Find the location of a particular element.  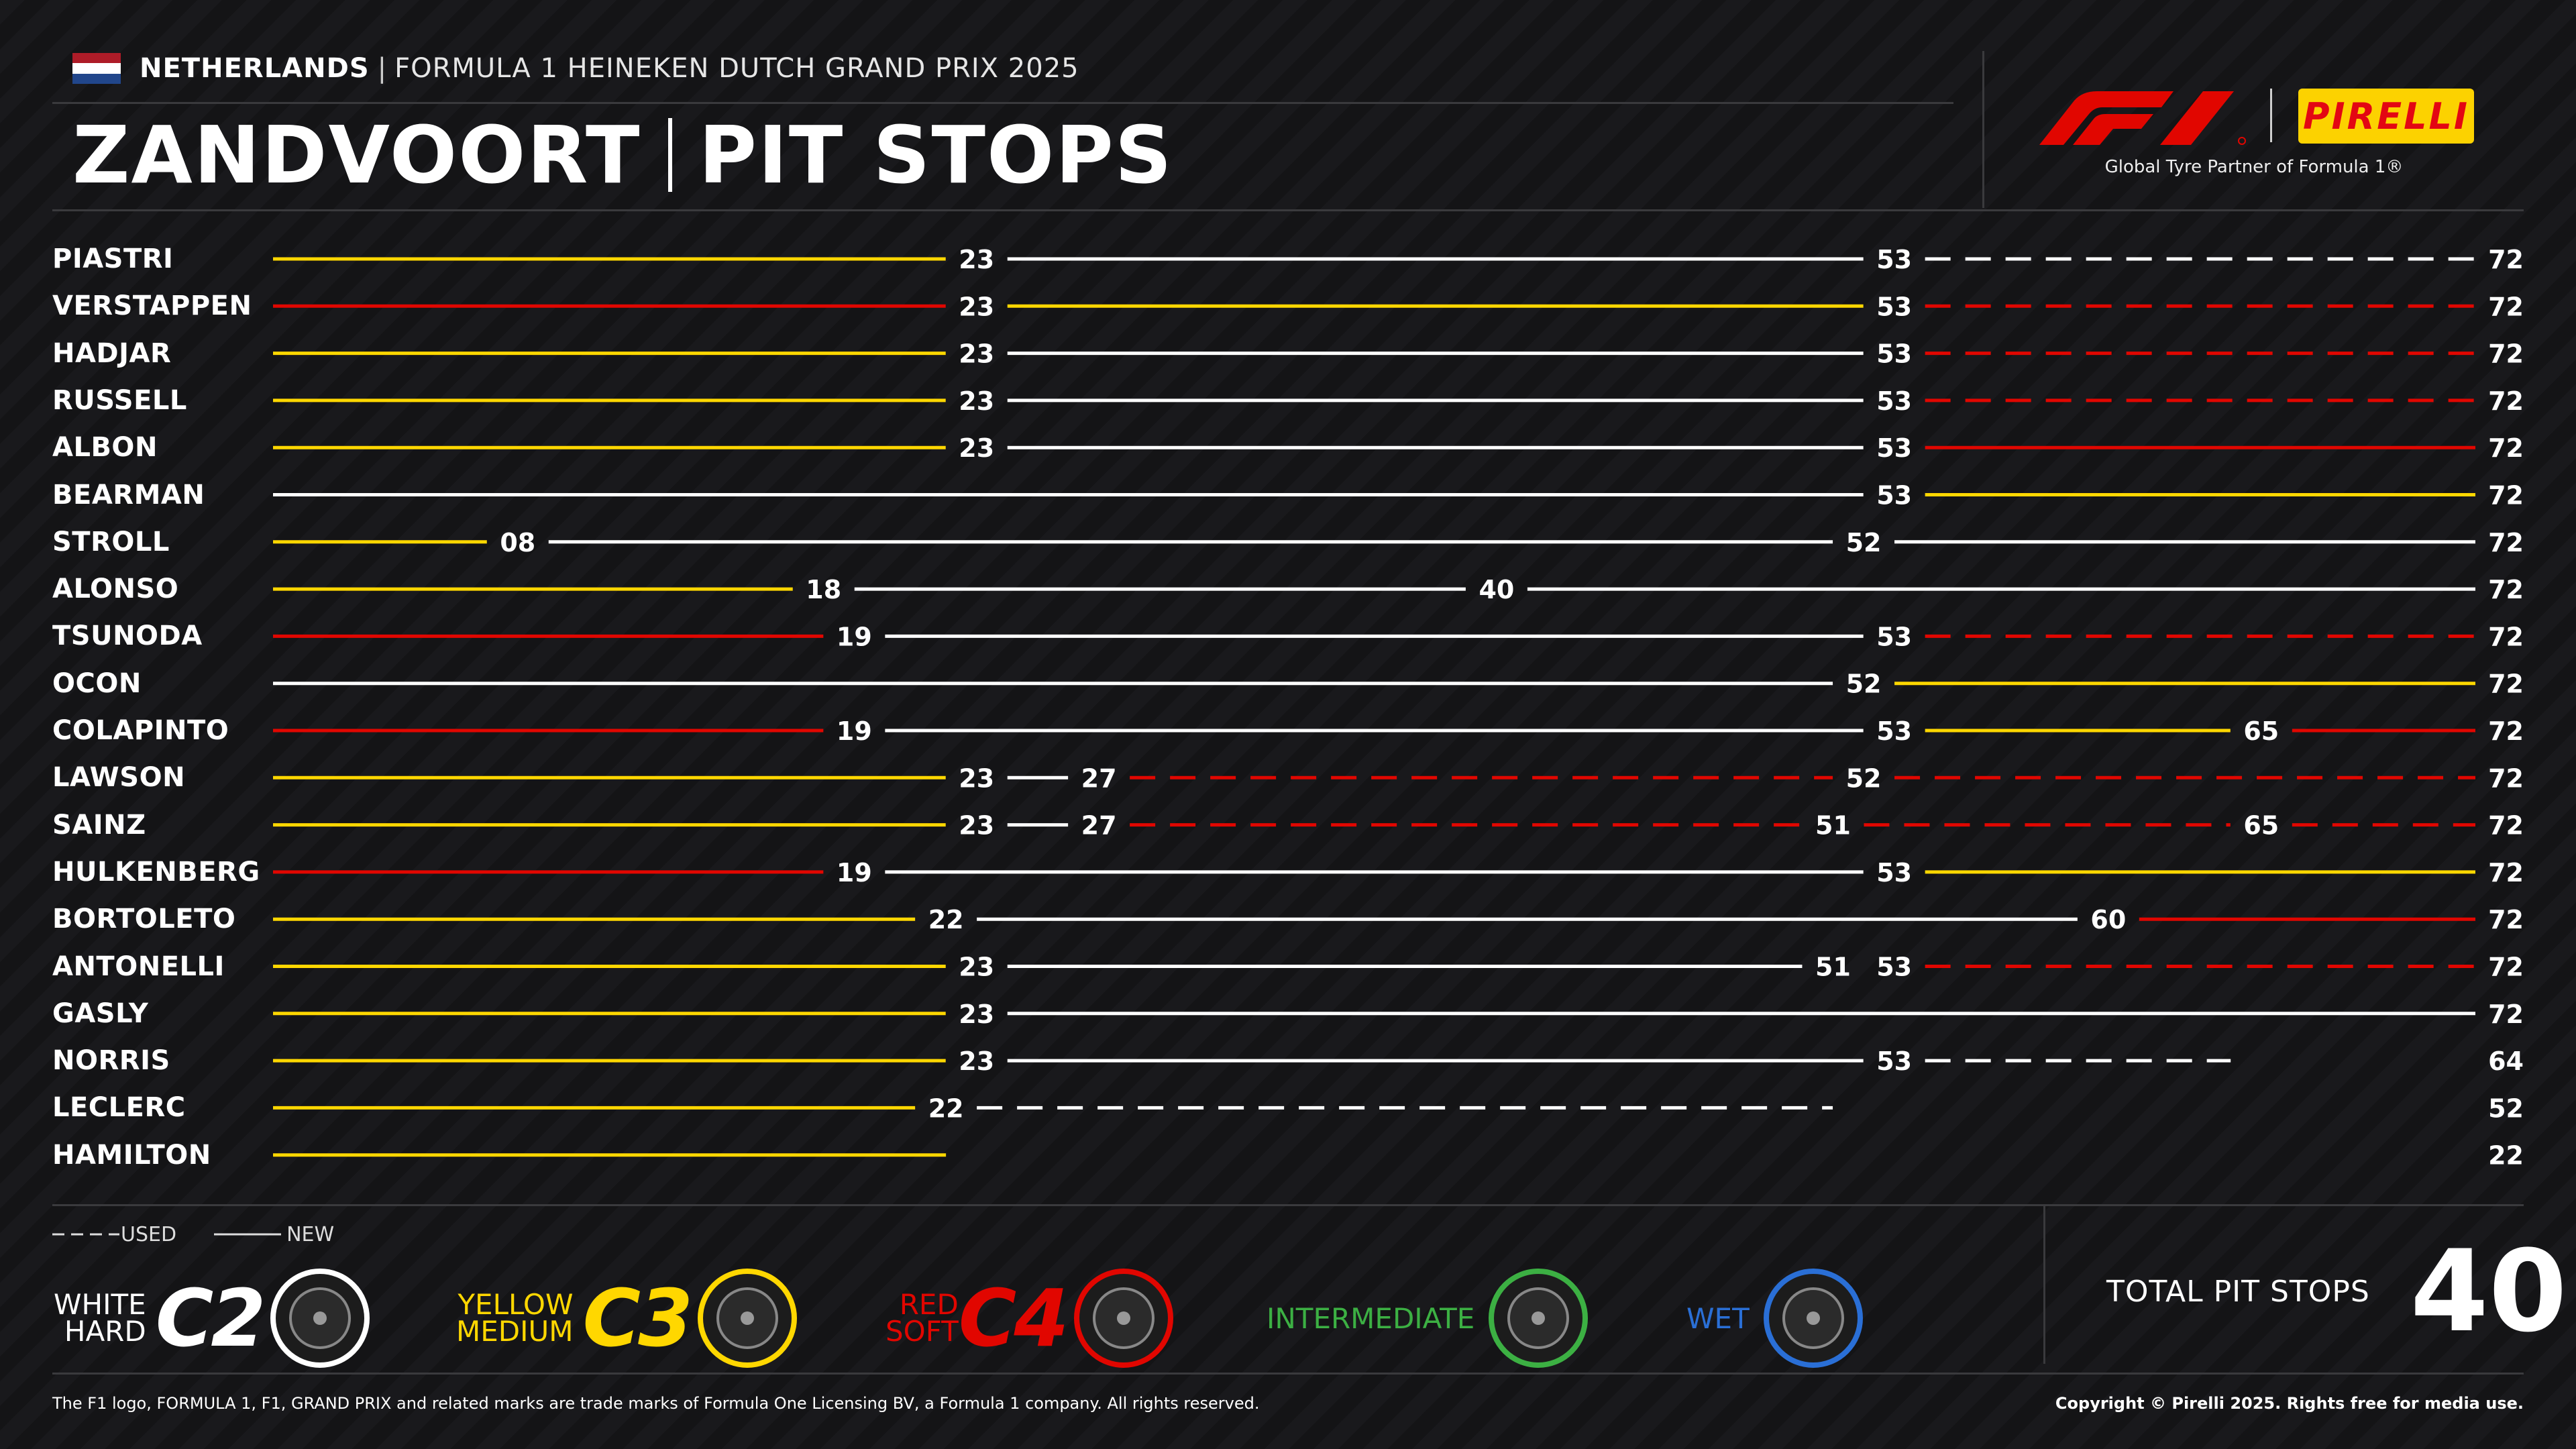

header-divider is located at coordinates (1002, 103).